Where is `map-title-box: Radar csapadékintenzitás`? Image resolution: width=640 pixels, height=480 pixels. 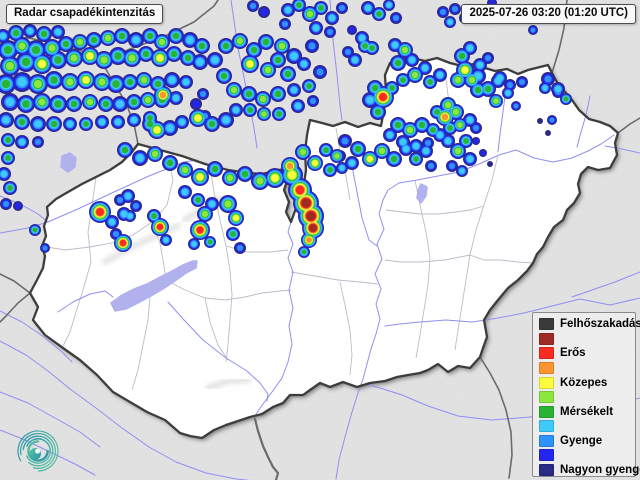
map-title-box: Radar csapadékintenzitás is located at coordinates (85, 14).